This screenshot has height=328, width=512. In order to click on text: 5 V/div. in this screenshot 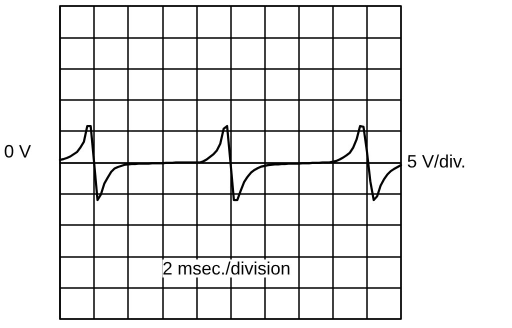, I will do `click(436, 162)`.